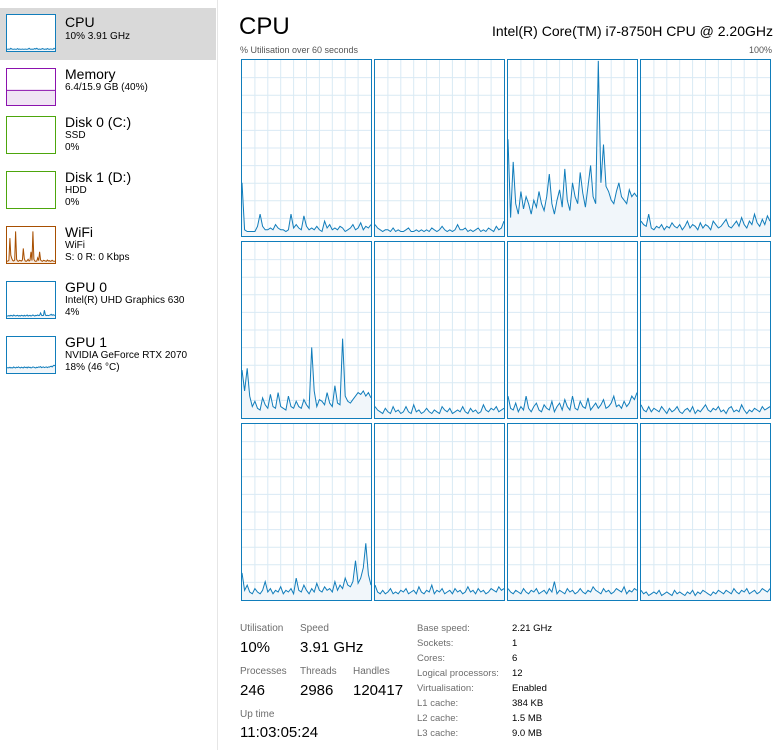 The width and height of the screenshot is (779, 750). I want to click on graph-caption: % Utilisation over 60 seconds, so click(299, 50).